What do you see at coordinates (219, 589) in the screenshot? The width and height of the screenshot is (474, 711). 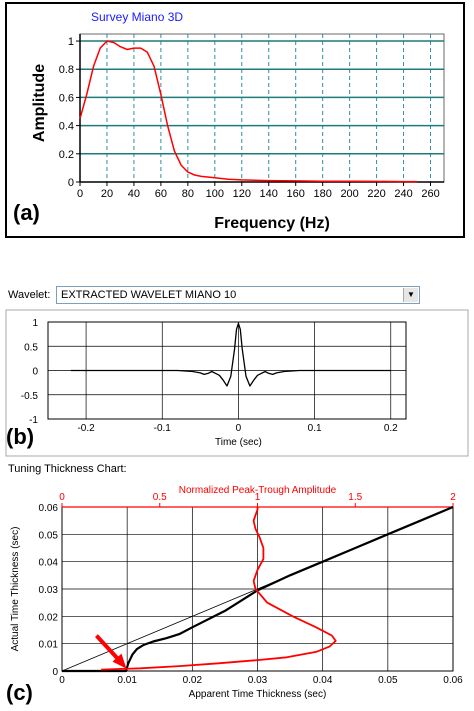 I see `amplitude-line-c` at bounding box center [219, 589].